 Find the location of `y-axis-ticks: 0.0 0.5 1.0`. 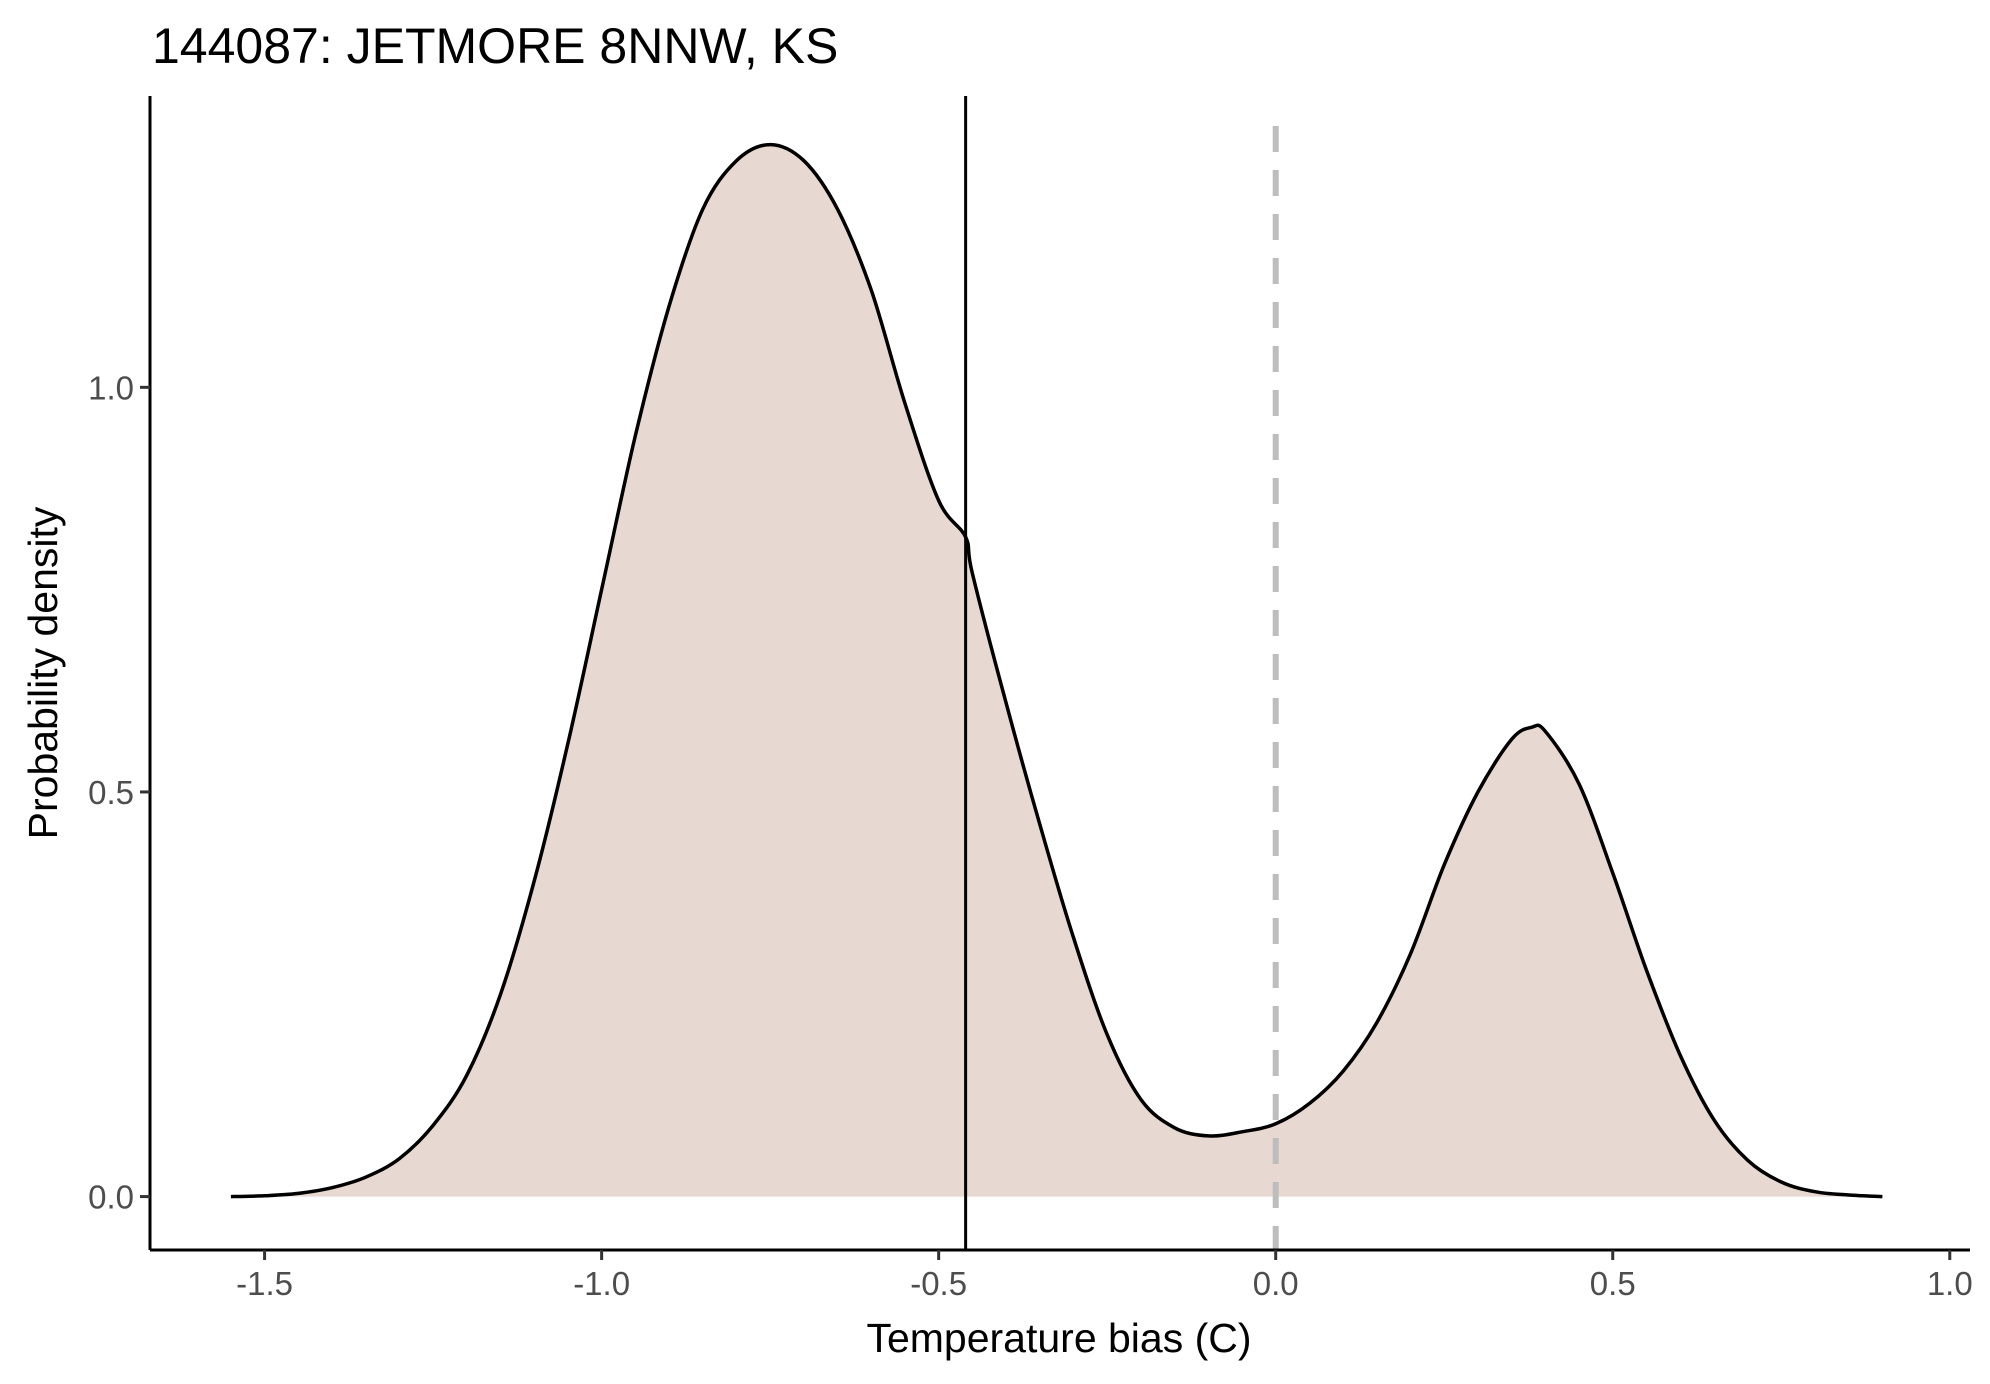

y-axis-ticks: 0.0 0.5 1.0 is located at coordinates (119, 792).